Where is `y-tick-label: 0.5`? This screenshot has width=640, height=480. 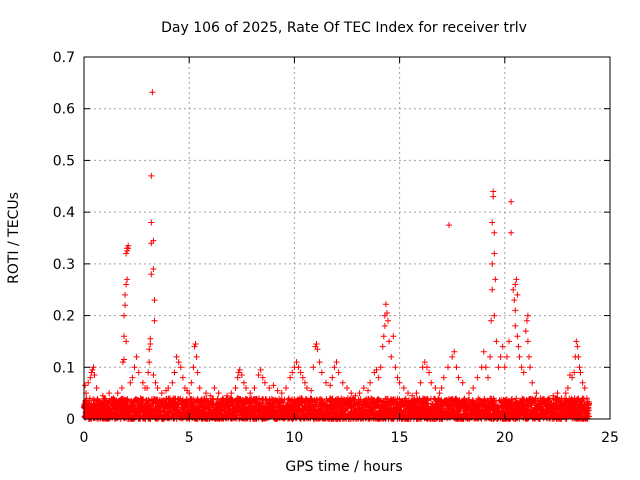
y-tick-label: 0.5 is located at coordinates (64, 161).